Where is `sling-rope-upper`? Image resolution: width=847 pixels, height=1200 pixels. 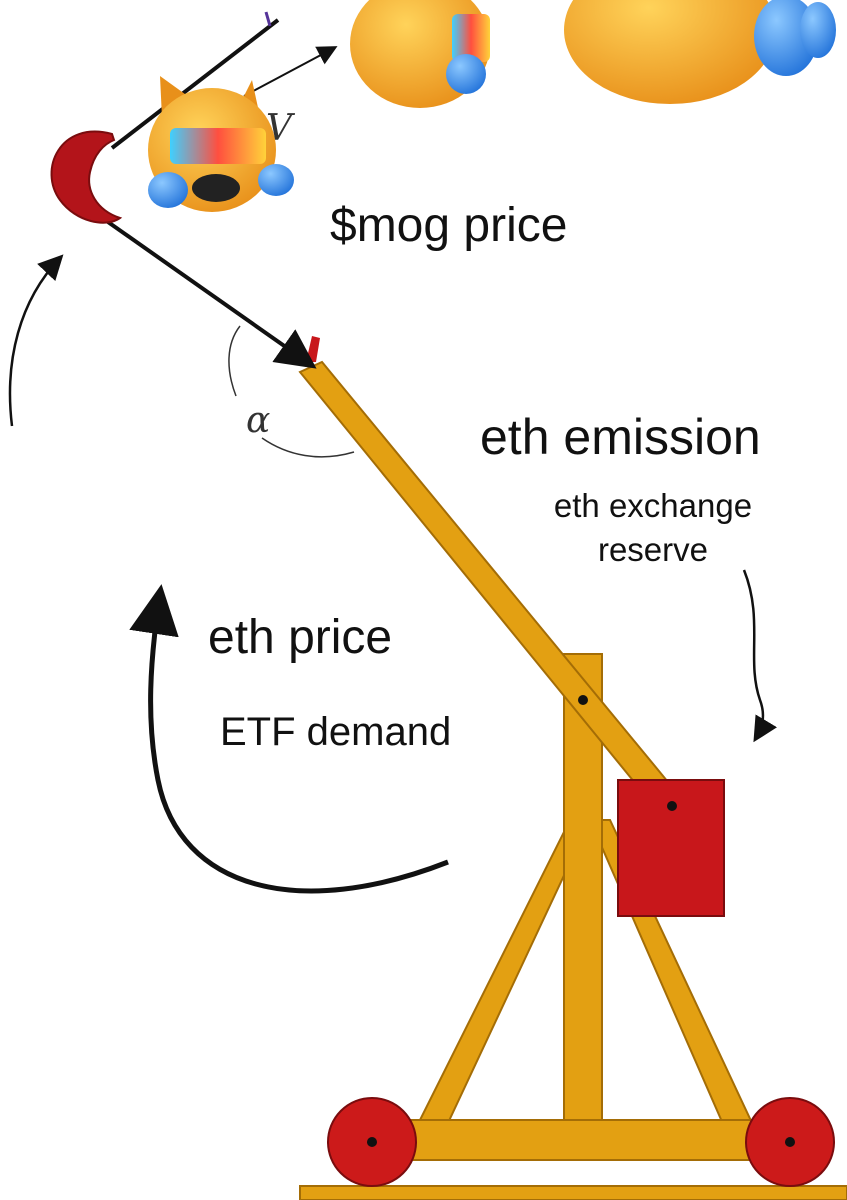
sling-rope-upper is located at coordinates (195, 84).